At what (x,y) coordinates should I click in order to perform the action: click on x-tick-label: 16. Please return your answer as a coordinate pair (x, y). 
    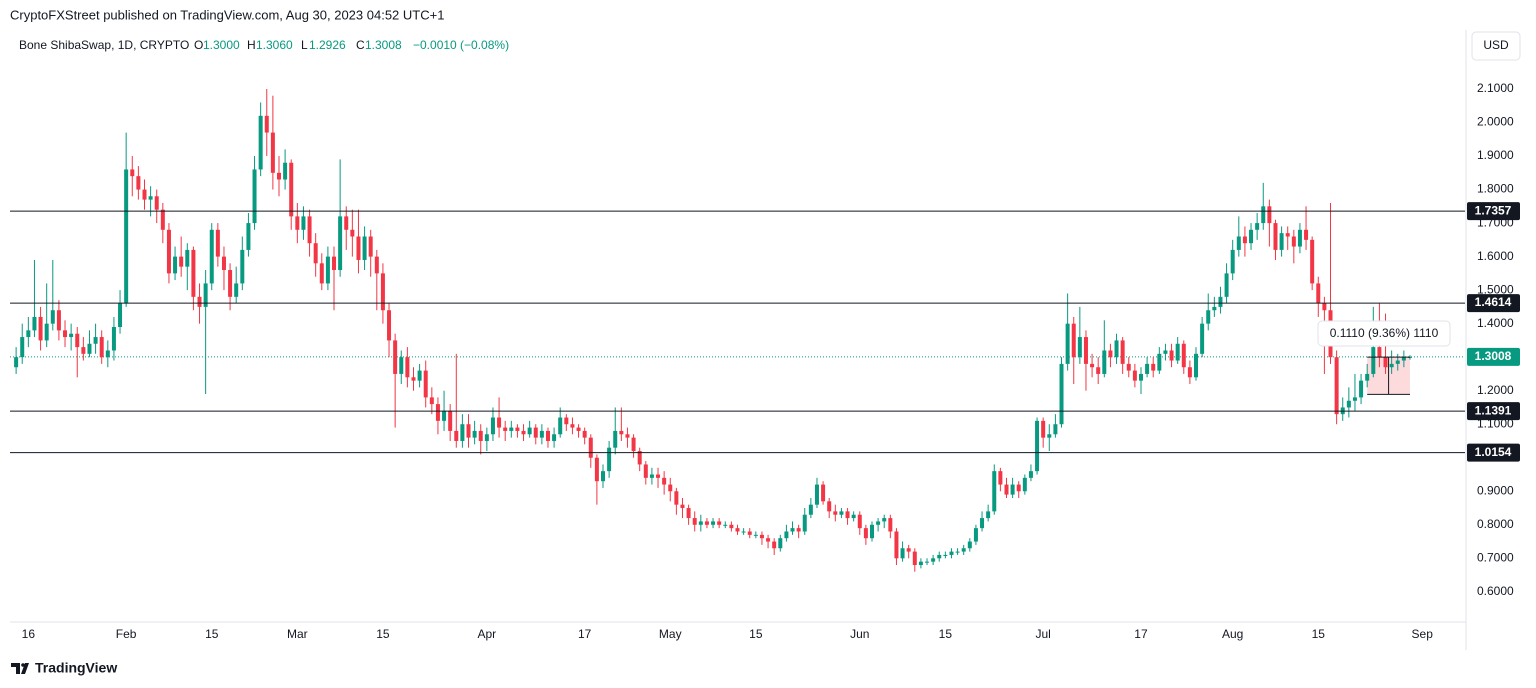
    Looking at the image, I should click on (29, 634).